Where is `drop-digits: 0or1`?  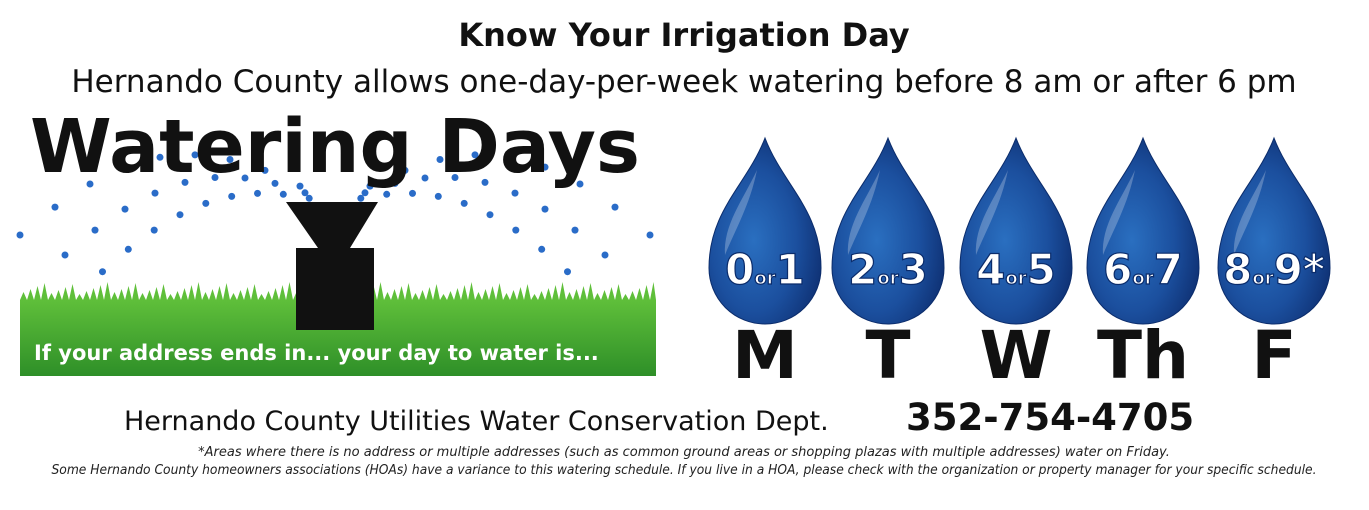
drop-digits: 0or1 is located at coordinates (765, 269).